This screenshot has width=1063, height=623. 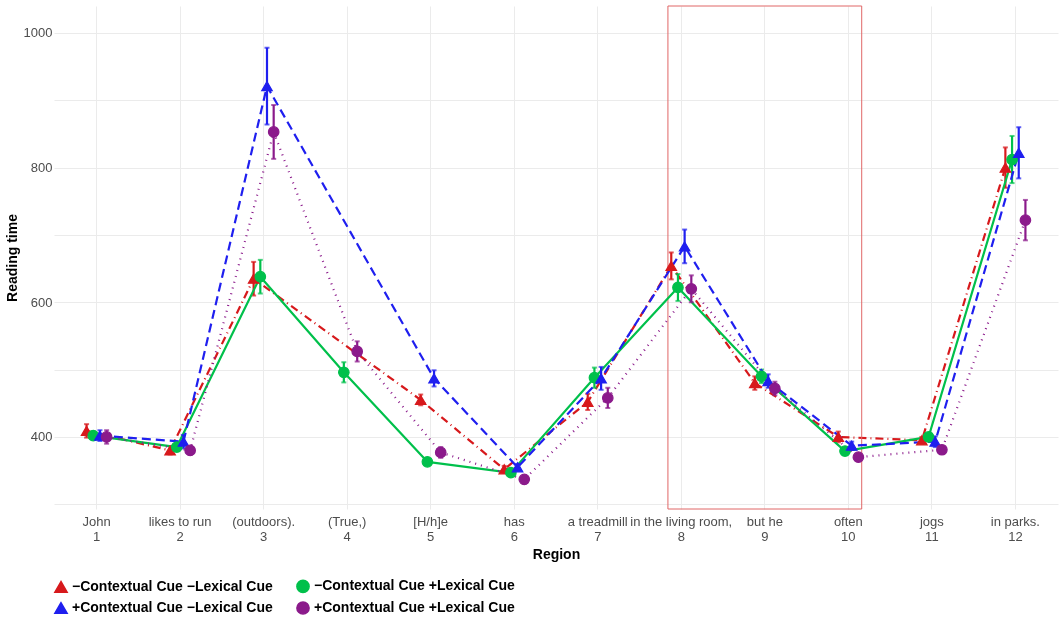 What do you see at coordinates (180, 528) in the screenshot?
I see `x-tick-label: likes to run 2` at bounding box center [180, 528].